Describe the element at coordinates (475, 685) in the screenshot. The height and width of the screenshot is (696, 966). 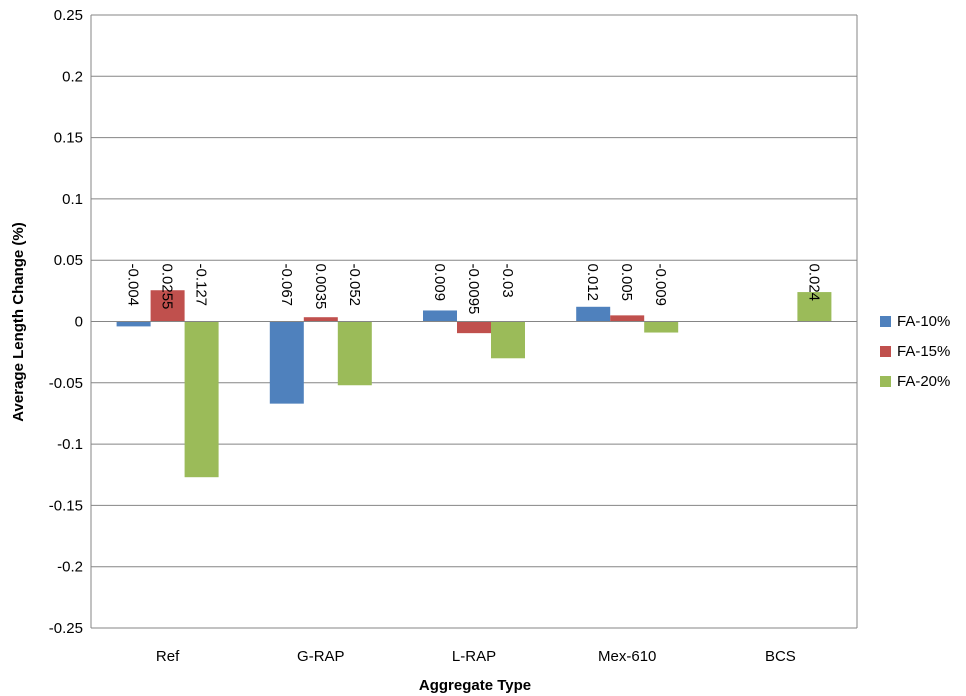
I see `x-axis-title: Aggregate Type` at that location.